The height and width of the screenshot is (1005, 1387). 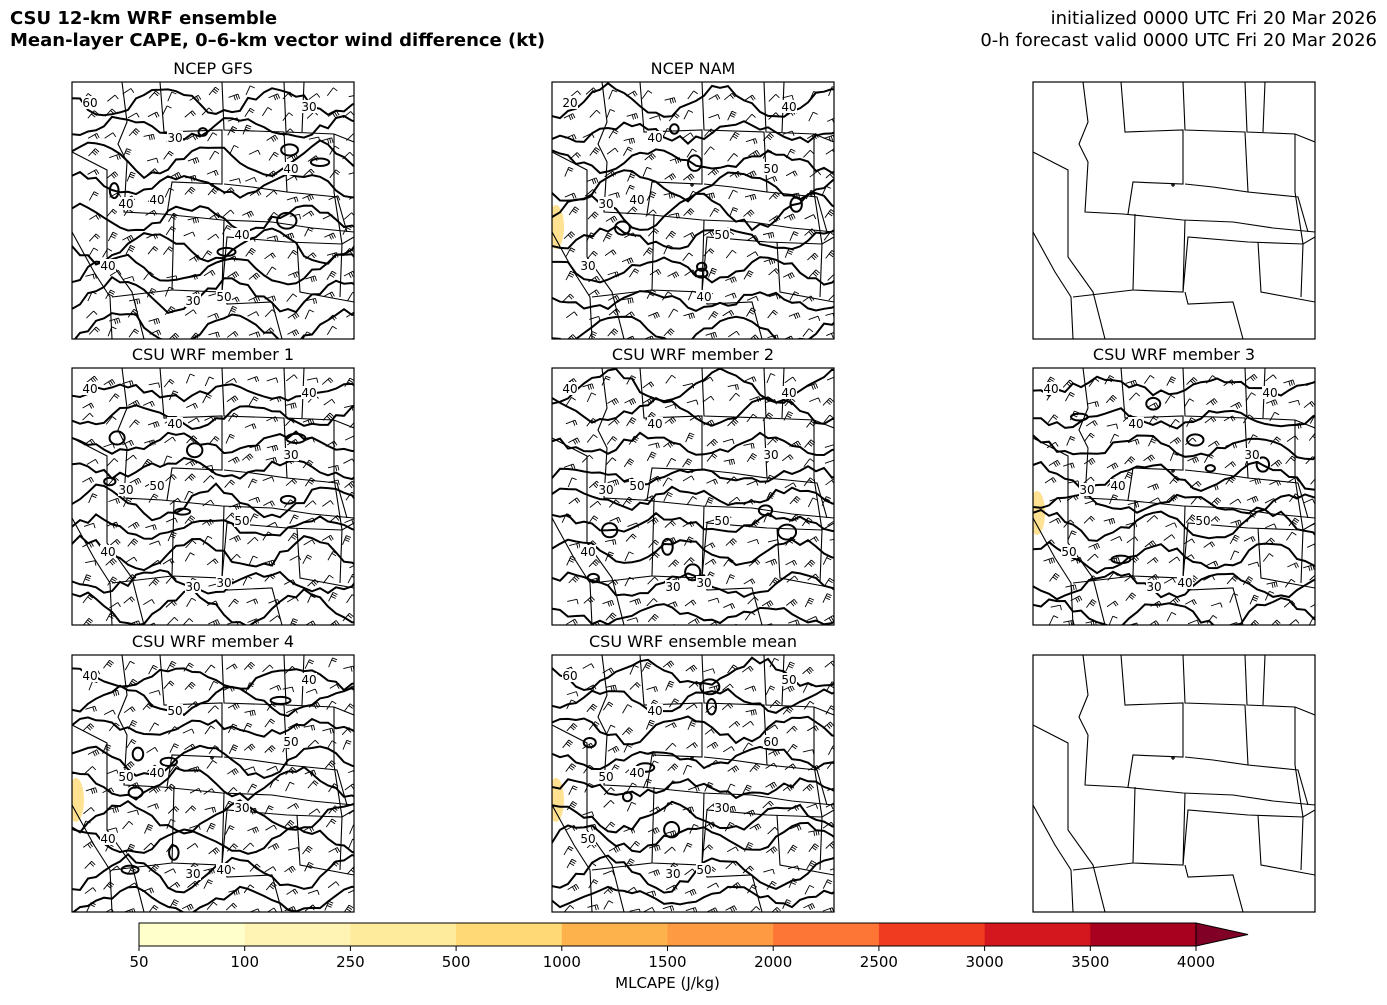 I want to click on contour-label: 50, so click(x=223, y=297).